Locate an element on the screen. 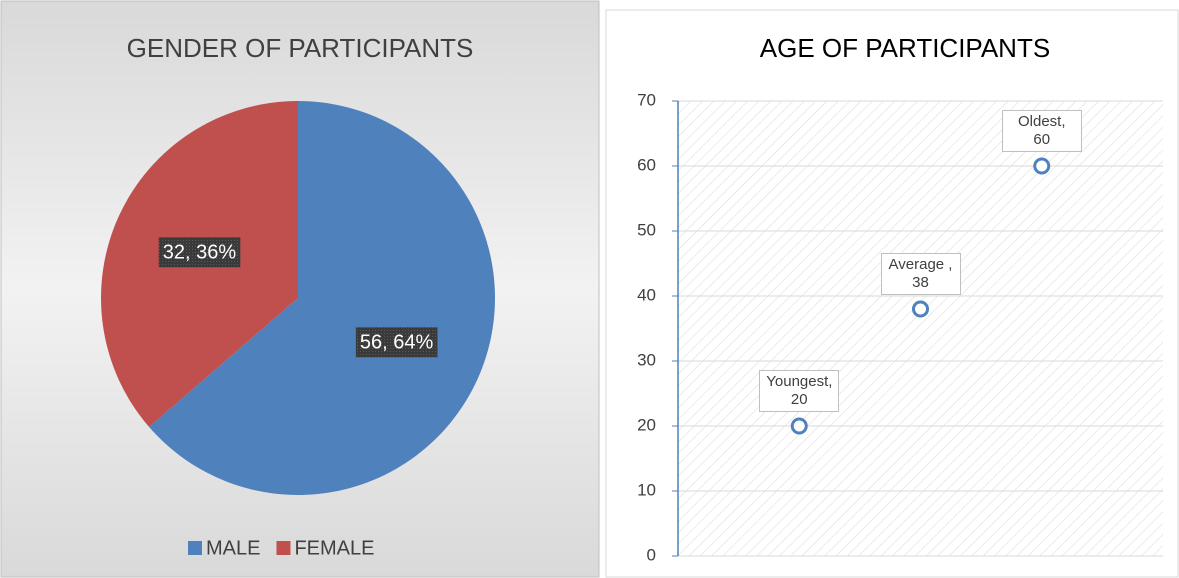  chart-title: GENDER OF PARTICIPANTS is located at coordinates (300, 48).